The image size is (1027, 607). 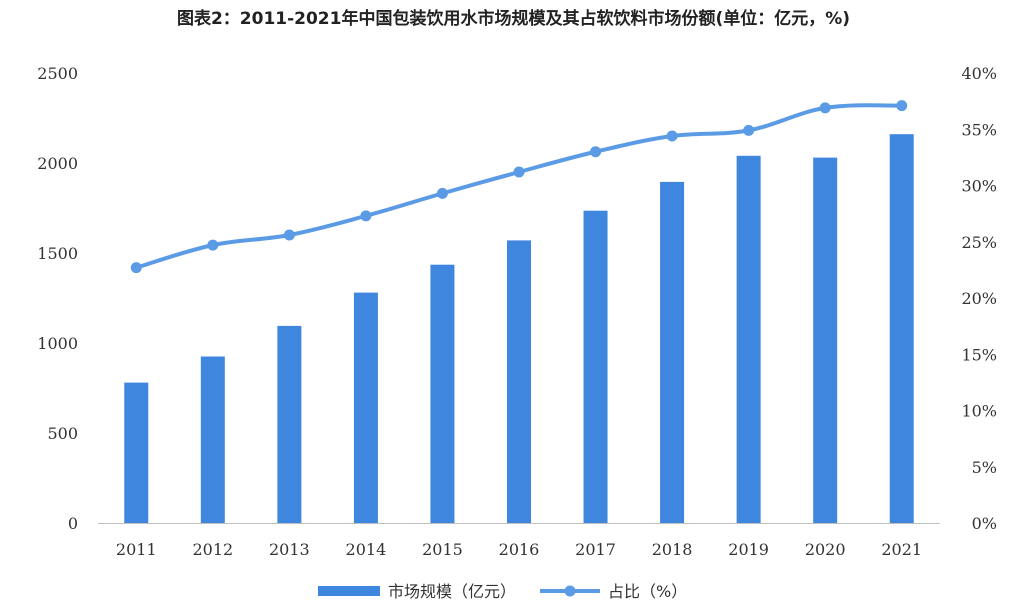 What do you see at coordinates (57, 73) in the screenshot?
I see `left-tick-label: 2500` at bounding box center [57, 73].